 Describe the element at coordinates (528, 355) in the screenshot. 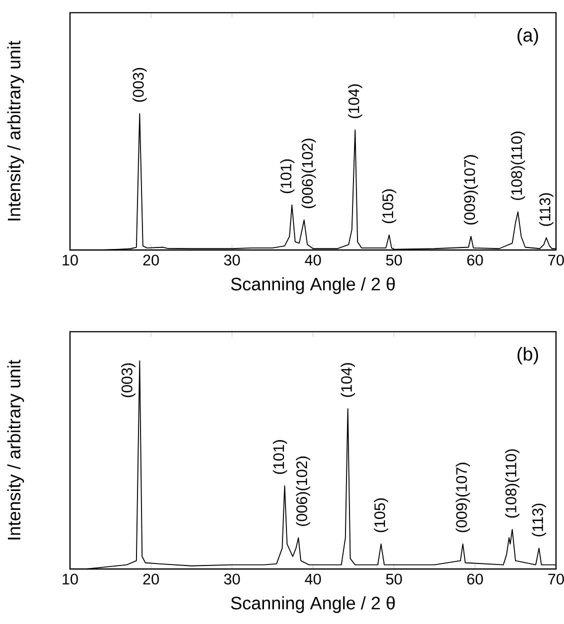

I see `annotation: (b)` at that location.